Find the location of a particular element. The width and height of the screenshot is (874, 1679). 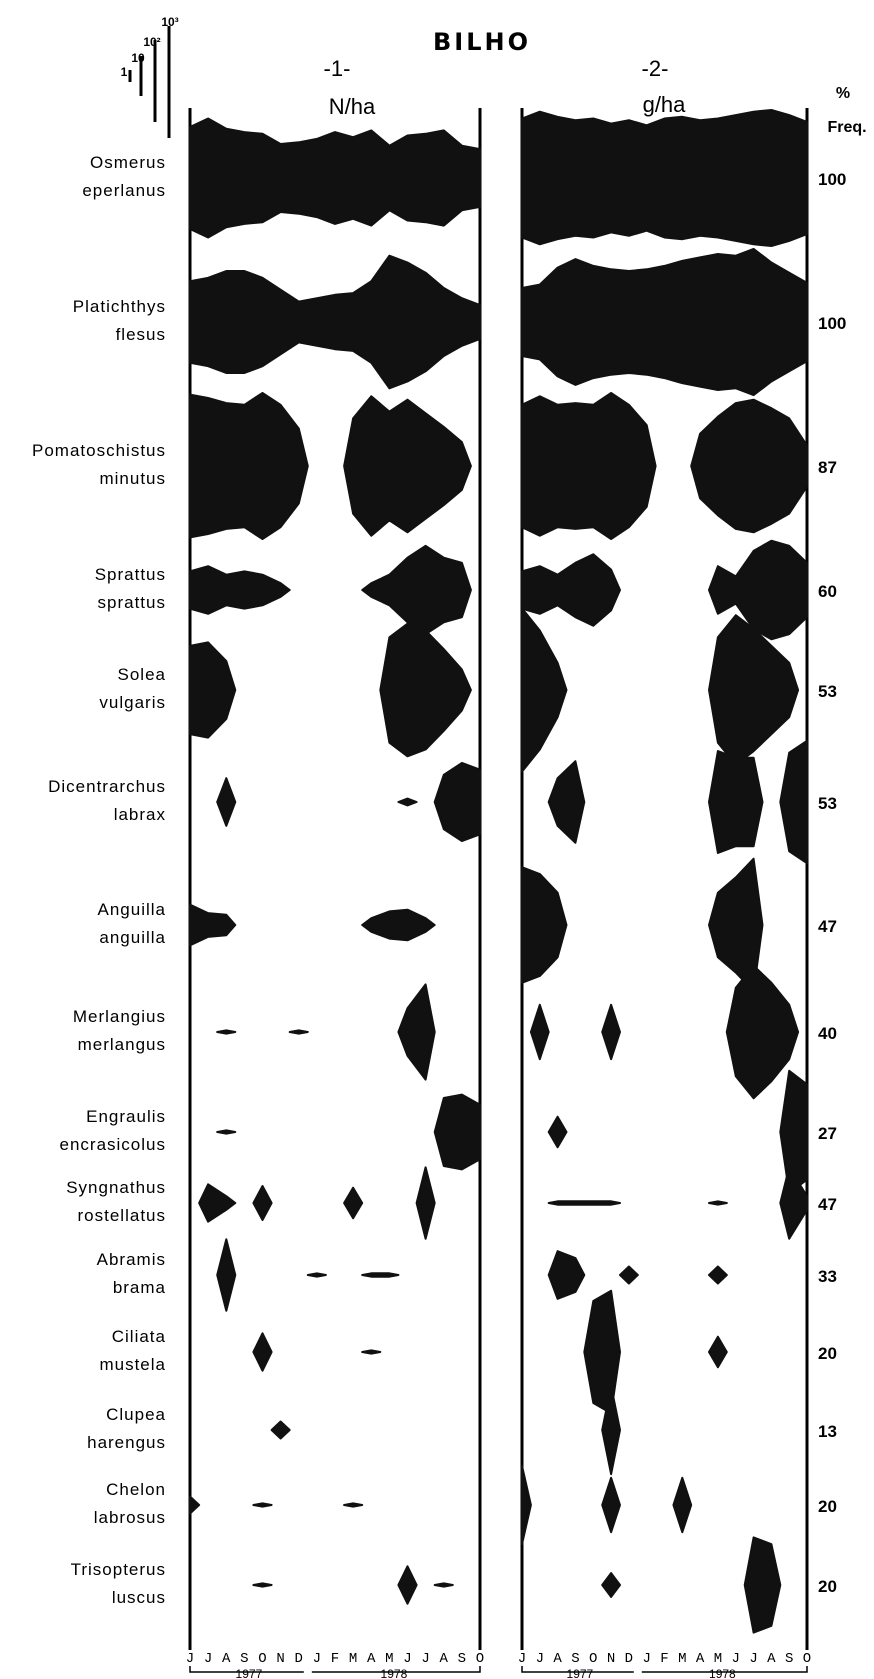

scale-label-1: 1 is located at coordinates (124, 72).